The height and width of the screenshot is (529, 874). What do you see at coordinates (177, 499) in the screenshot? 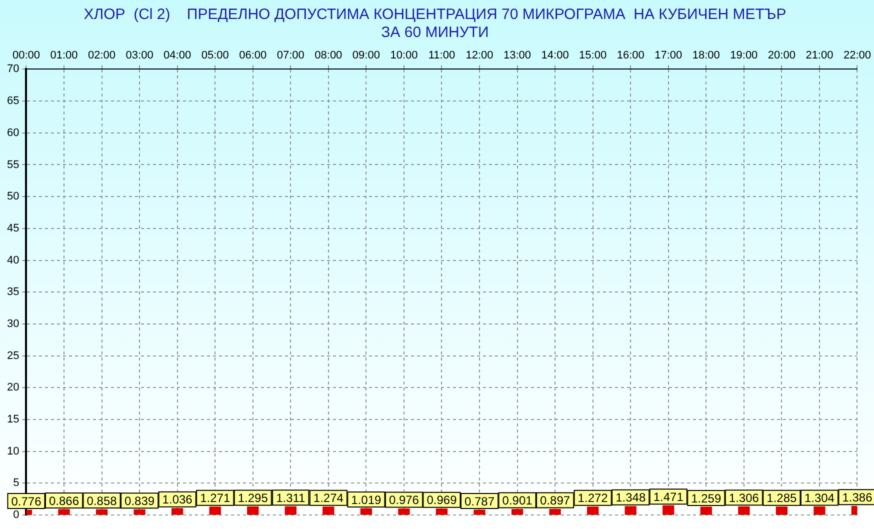
I see `data-label: 1.036` at bounding box center [177, 499].